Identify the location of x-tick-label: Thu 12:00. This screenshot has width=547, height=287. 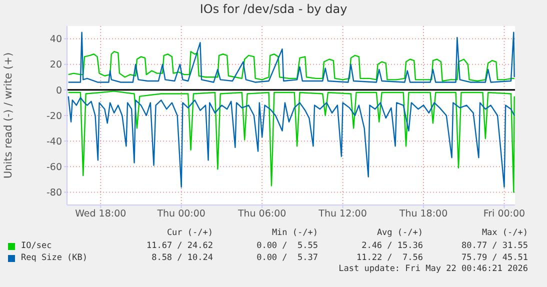
(342, 214).